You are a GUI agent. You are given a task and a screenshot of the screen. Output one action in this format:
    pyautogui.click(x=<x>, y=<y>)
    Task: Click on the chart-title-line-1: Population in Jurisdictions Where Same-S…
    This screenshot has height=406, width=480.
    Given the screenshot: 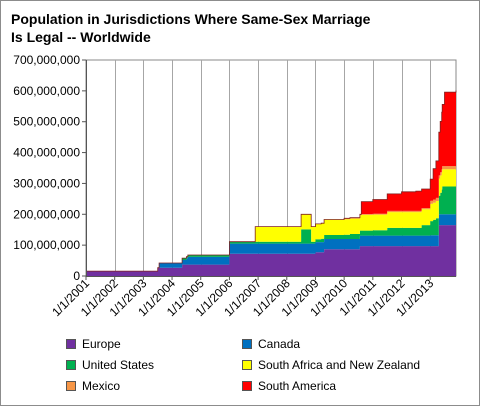 What is the action you would take?
    pyautogui.click(x=191, y=19)
    